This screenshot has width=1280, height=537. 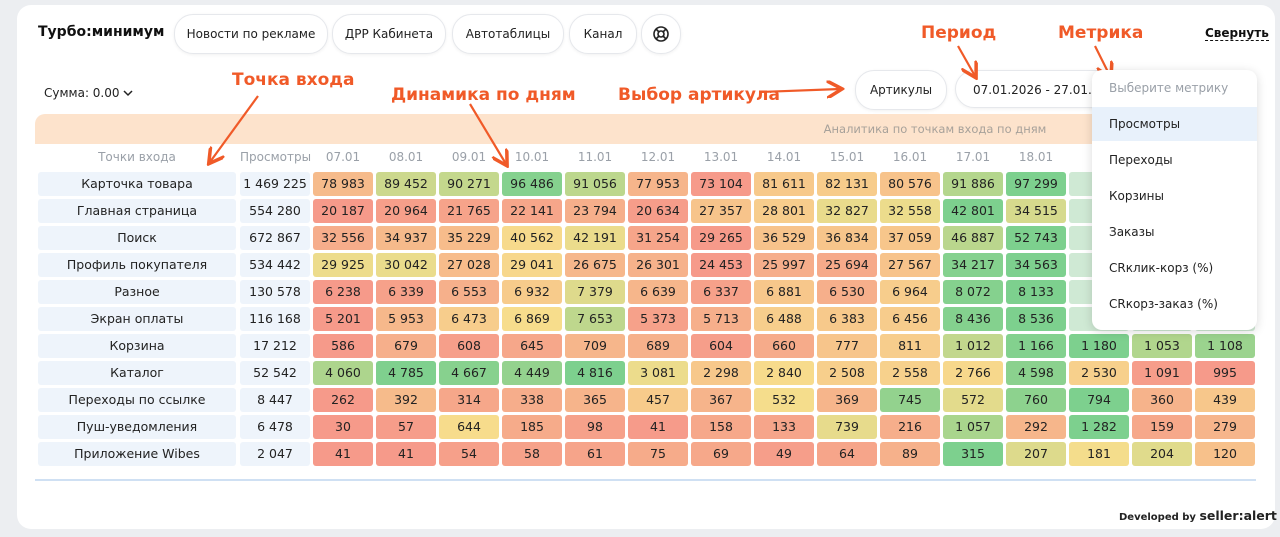 I want to click on heat-cell: 3 081, so click(x=658, y=373).